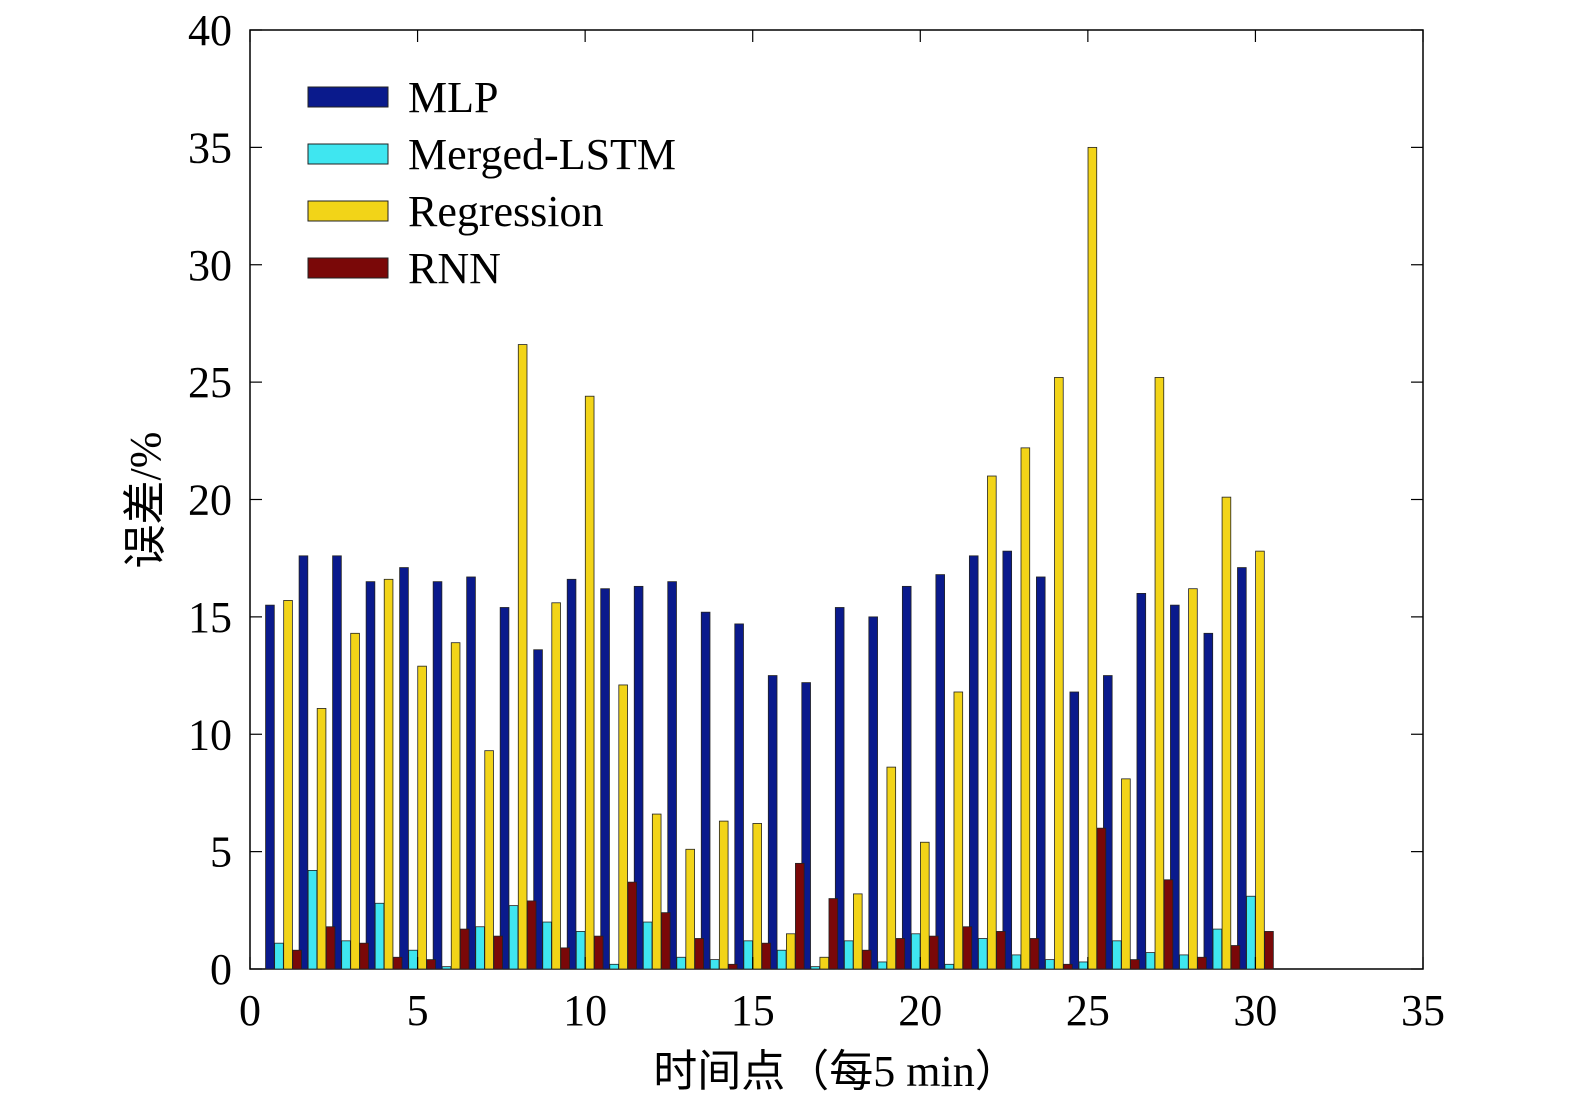 The height and width of the screenshot is (1110, 1575). What do you see at coordinates (348, 268) in the screenshot?
I see `legend-swatch-rnn` at bounding box center [348, 268].